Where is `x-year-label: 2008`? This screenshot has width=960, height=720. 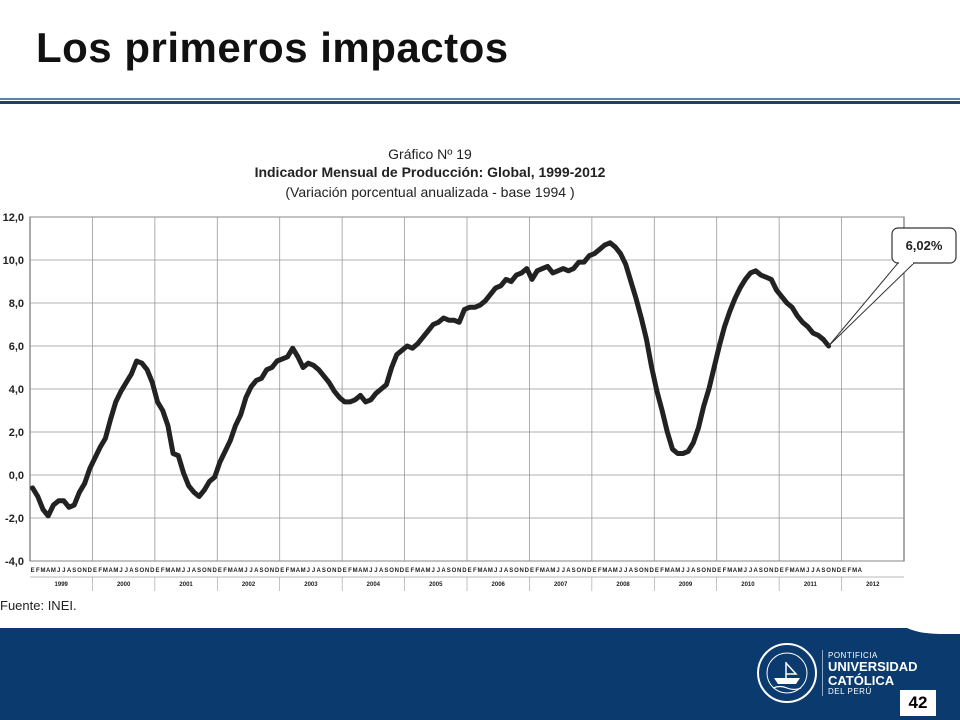
x-year-label: 2008 is located at coordinates (623, 585).